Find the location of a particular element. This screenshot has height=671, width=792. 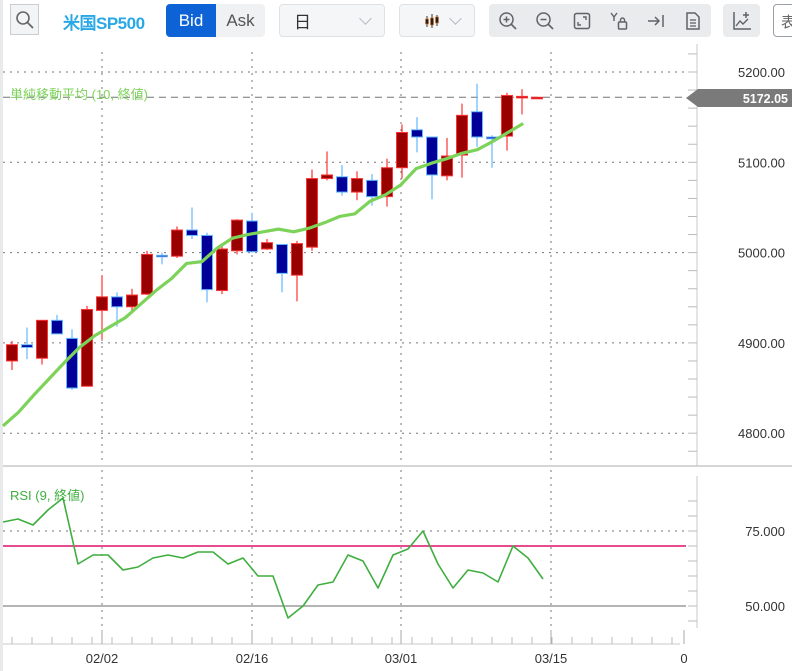

y-axis-lock-icon is located at coordinates (618, 21).